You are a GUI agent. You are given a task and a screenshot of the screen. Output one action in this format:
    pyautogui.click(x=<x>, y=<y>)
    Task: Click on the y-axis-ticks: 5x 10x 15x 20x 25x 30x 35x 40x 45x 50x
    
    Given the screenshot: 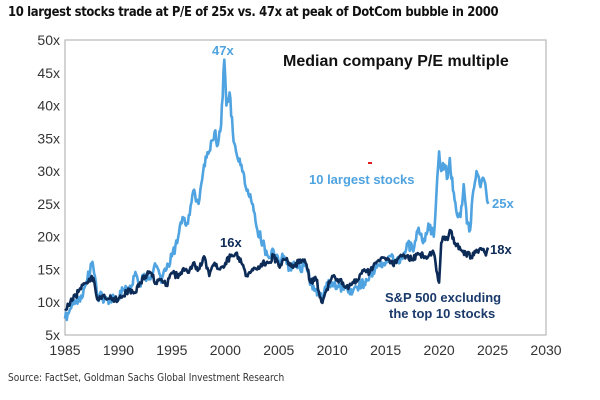 What is the action you would take?
    pyautogui.click(x=48, y=187)
    